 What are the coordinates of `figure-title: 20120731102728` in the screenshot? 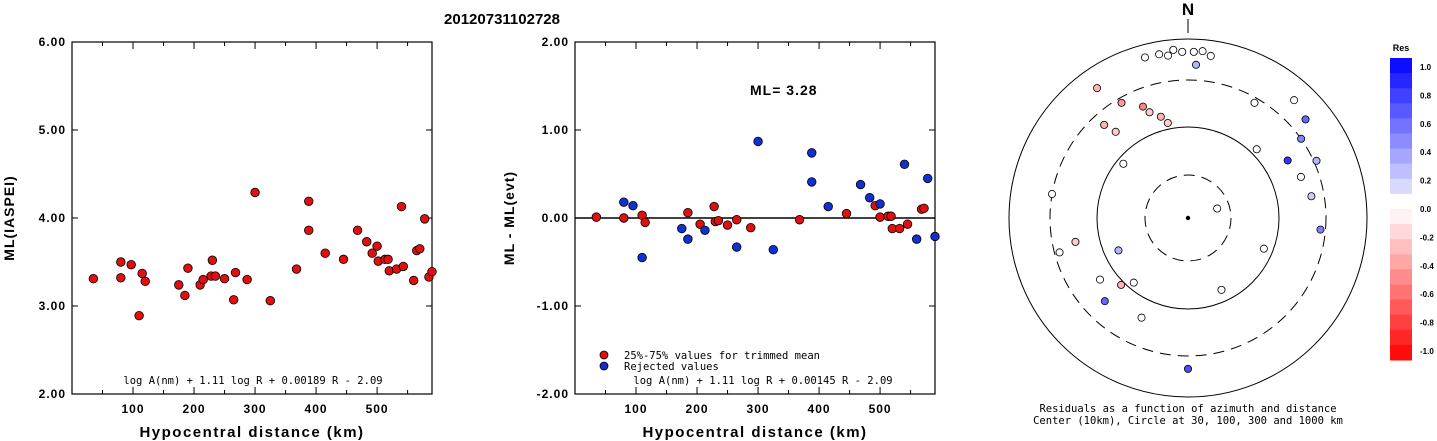 It's located at (502, 19).